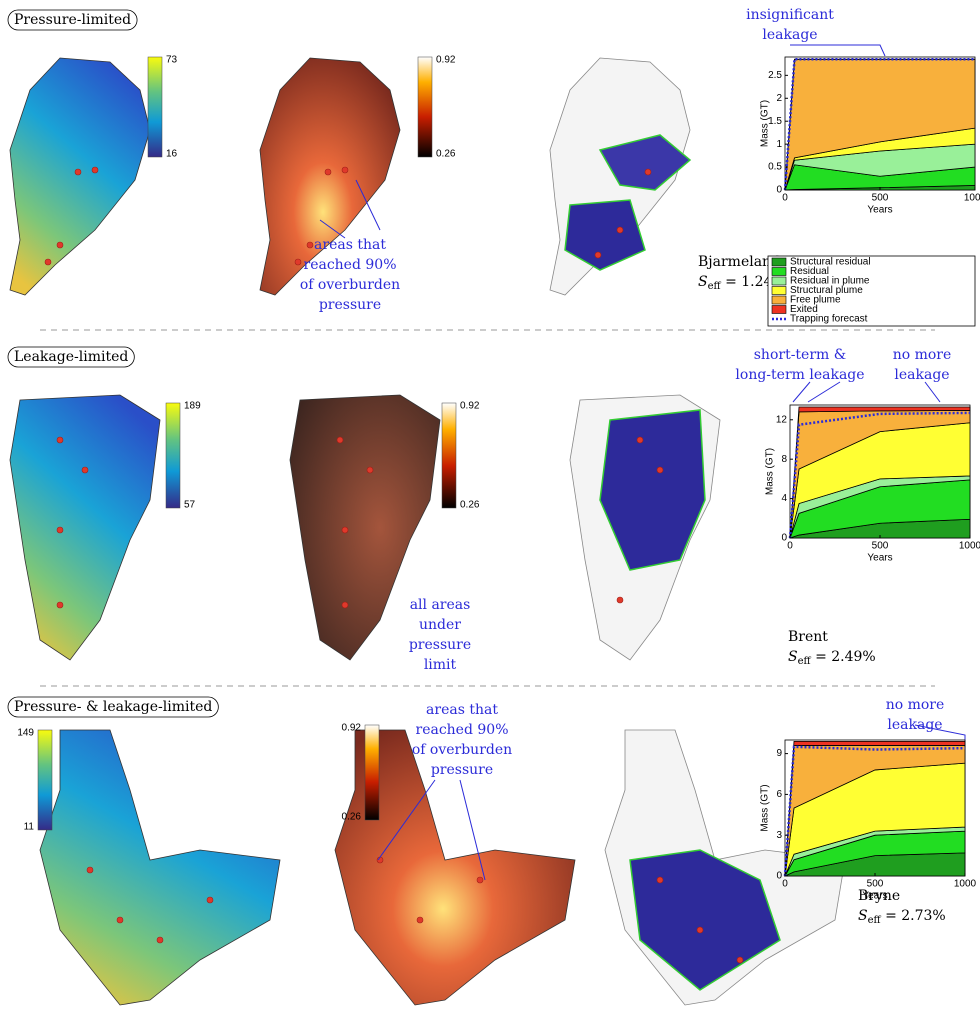 The image size is (980, 1009). I want to click on y-tick-label: 12, so click(782, 419).